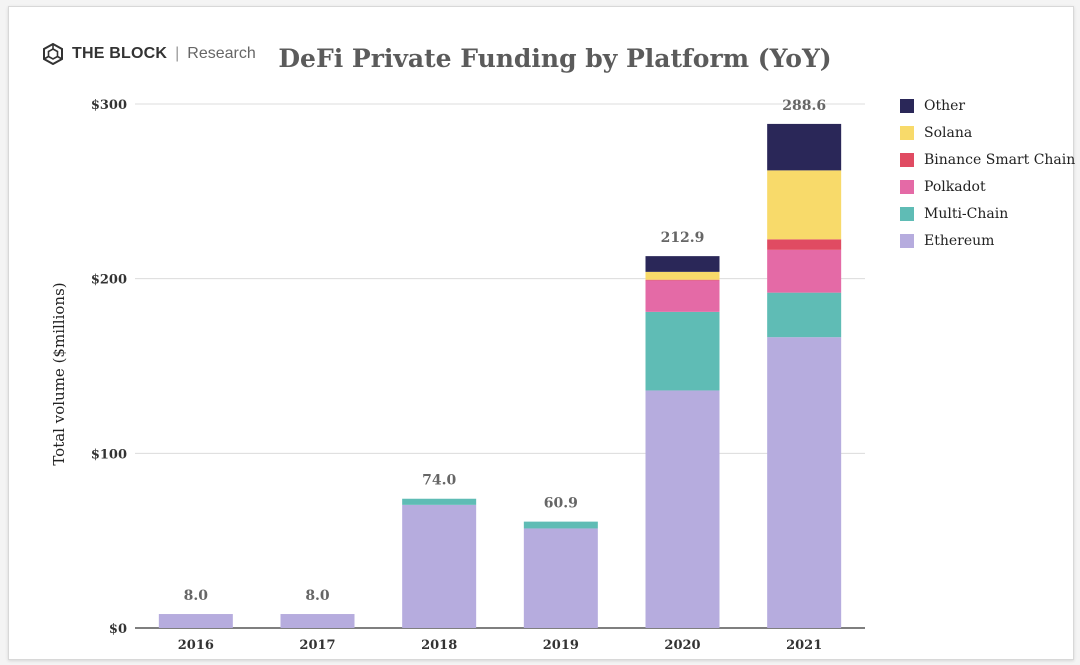 Image resolution: width=1080 pixels, height=665 pixels. I want to click on chart-title: DeFi Private Funding by Platform (YoY), so click(555, 58).